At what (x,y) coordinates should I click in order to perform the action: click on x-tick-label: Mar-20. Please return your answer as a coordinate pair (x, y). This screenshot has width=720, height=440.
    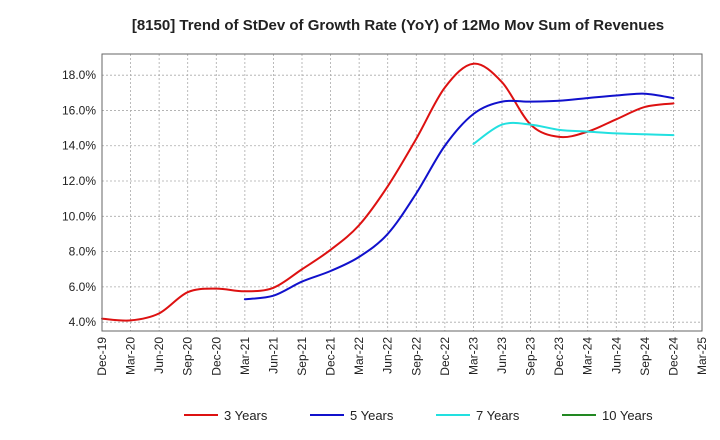
    Looking at the image, I should click on (131, 356).